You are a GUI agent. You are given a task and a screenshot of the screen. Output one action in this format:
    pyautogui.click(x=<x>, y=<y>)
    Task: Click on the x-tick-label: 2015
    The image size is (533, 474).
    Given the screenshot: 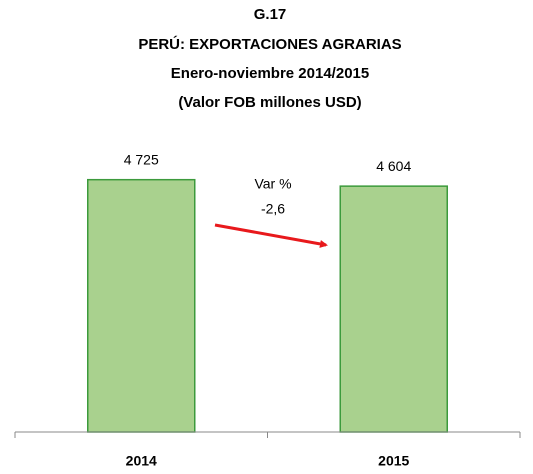 What is the action you would take?
    pyautogui.click(x=393, y=461)
    